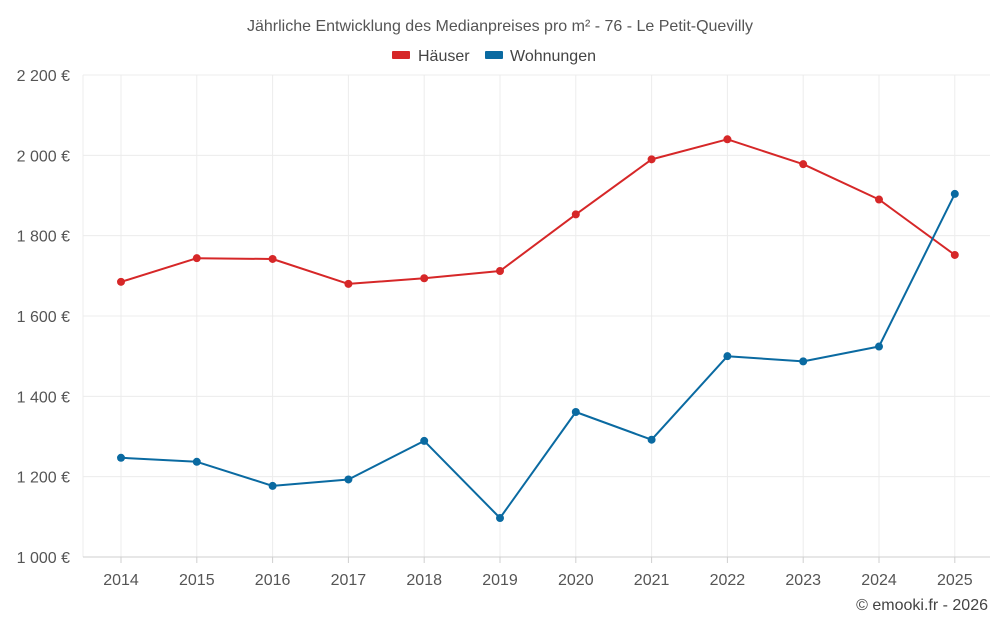  What do you see at coordinates (43, 156) in the screenshot?
I see `y-tick-label: 2 000 €` at bounding box center [43, 156].